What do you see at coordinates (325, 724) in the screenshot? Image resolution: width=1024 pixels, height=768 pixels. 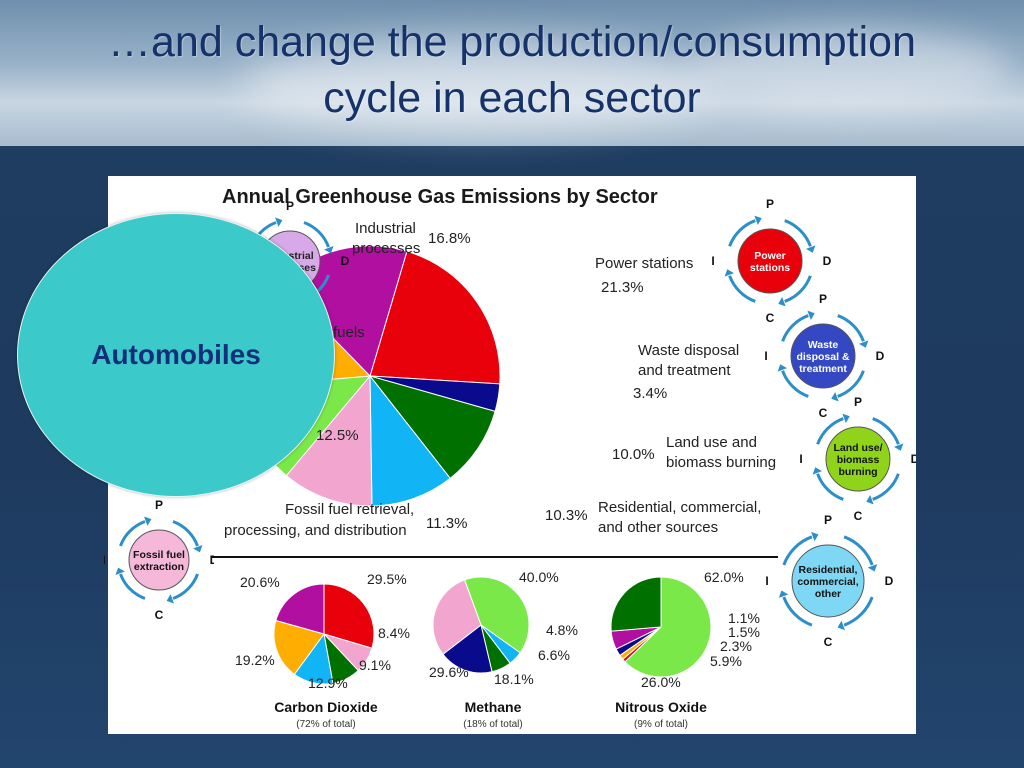 I see `gas-pie-subtitle: (72% of total)` at bounding box center [325, 724].